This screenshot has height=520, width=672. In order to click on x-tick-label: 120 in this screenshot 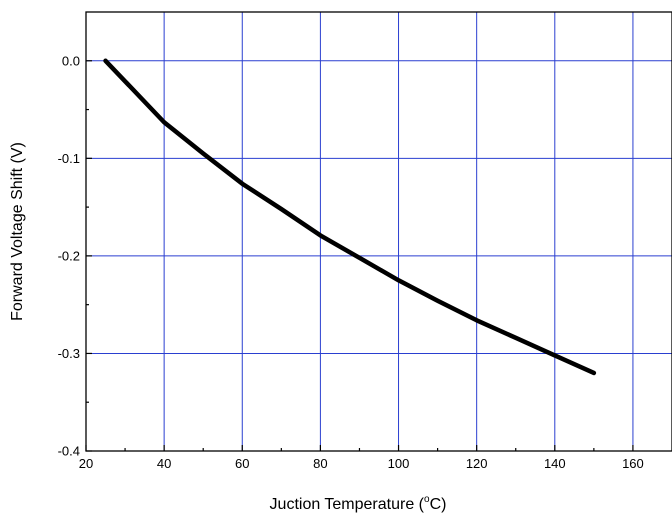, I will do `click(477, 463)`.